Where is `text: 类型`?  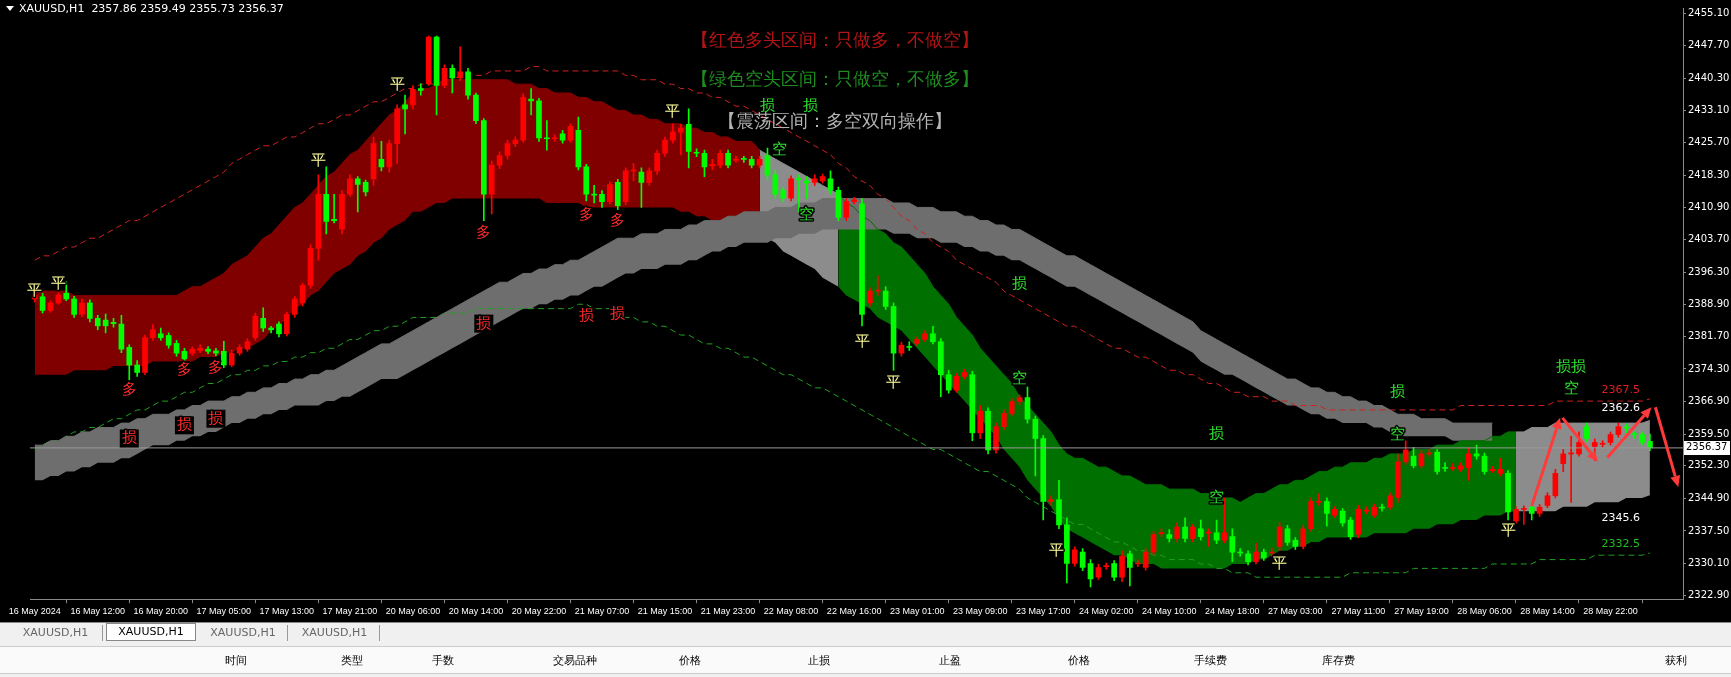 text: 类型 is located at coordinates (352, 660).